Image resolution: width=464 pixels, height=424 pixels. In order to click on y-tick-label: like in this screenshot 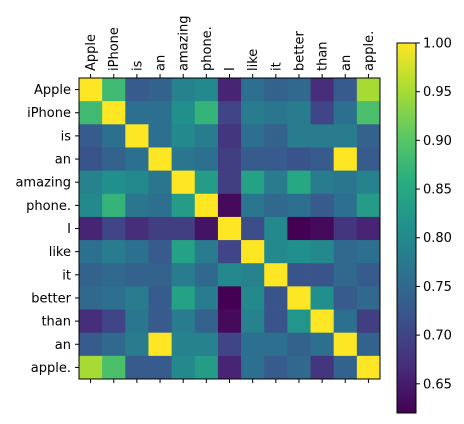, I will do `click(60, 252)`.